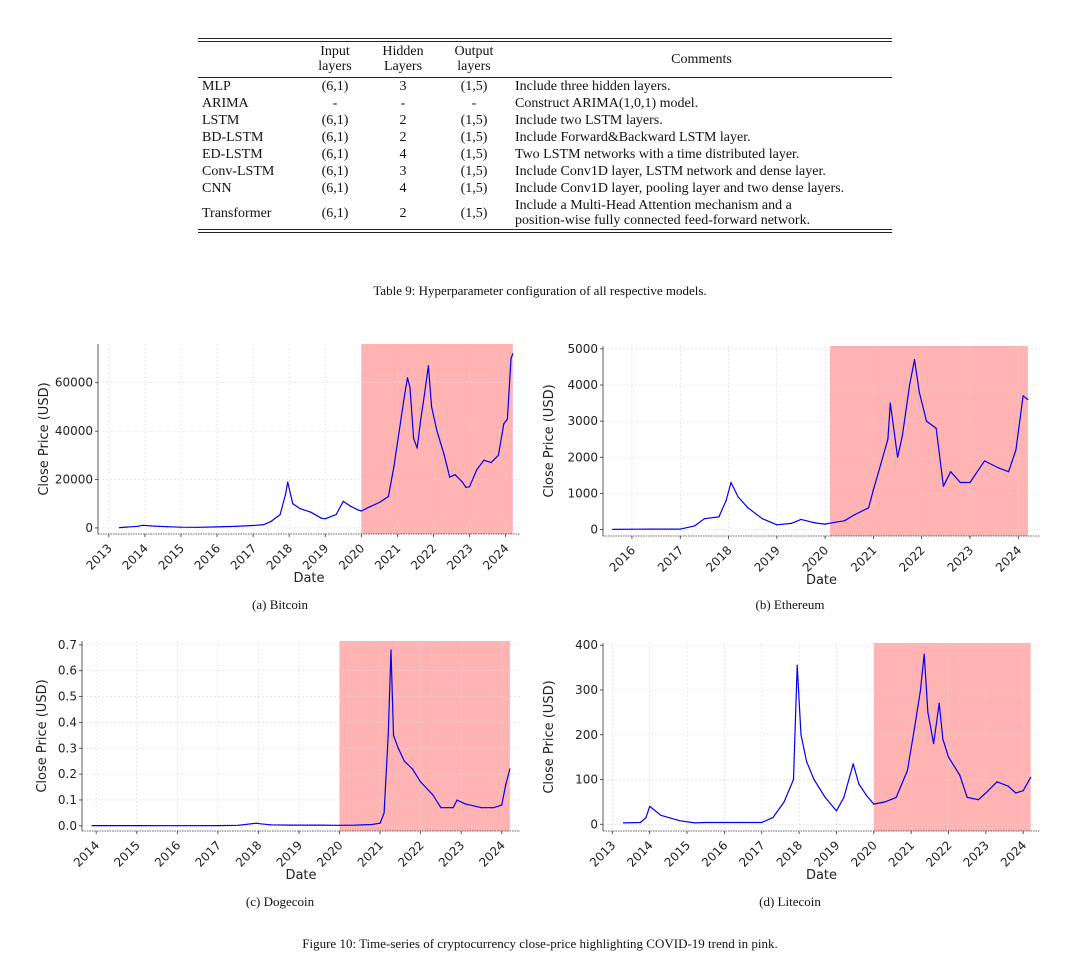 Image resolution: width=1080 pixels, height=973 pixels. I want to click on table-top-rule, so click(545, 40).